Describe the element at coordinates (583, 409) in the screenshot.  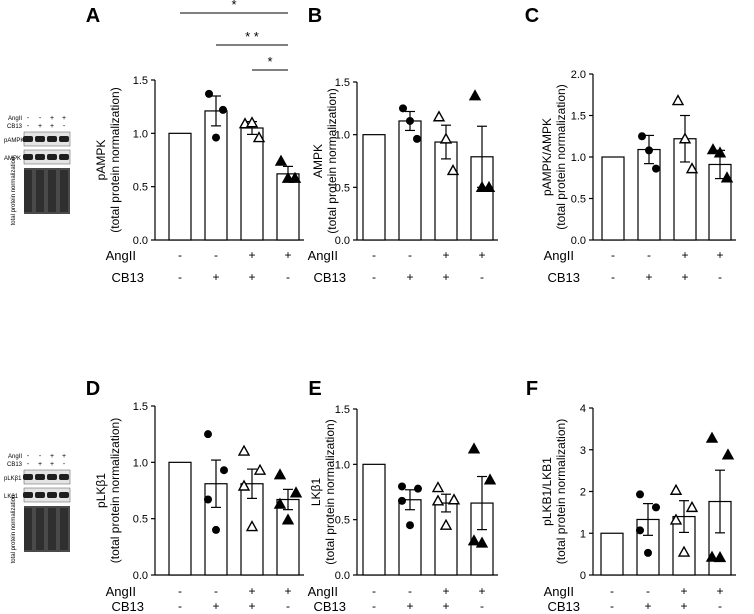
I see `y-tick-label: 4` at that location.